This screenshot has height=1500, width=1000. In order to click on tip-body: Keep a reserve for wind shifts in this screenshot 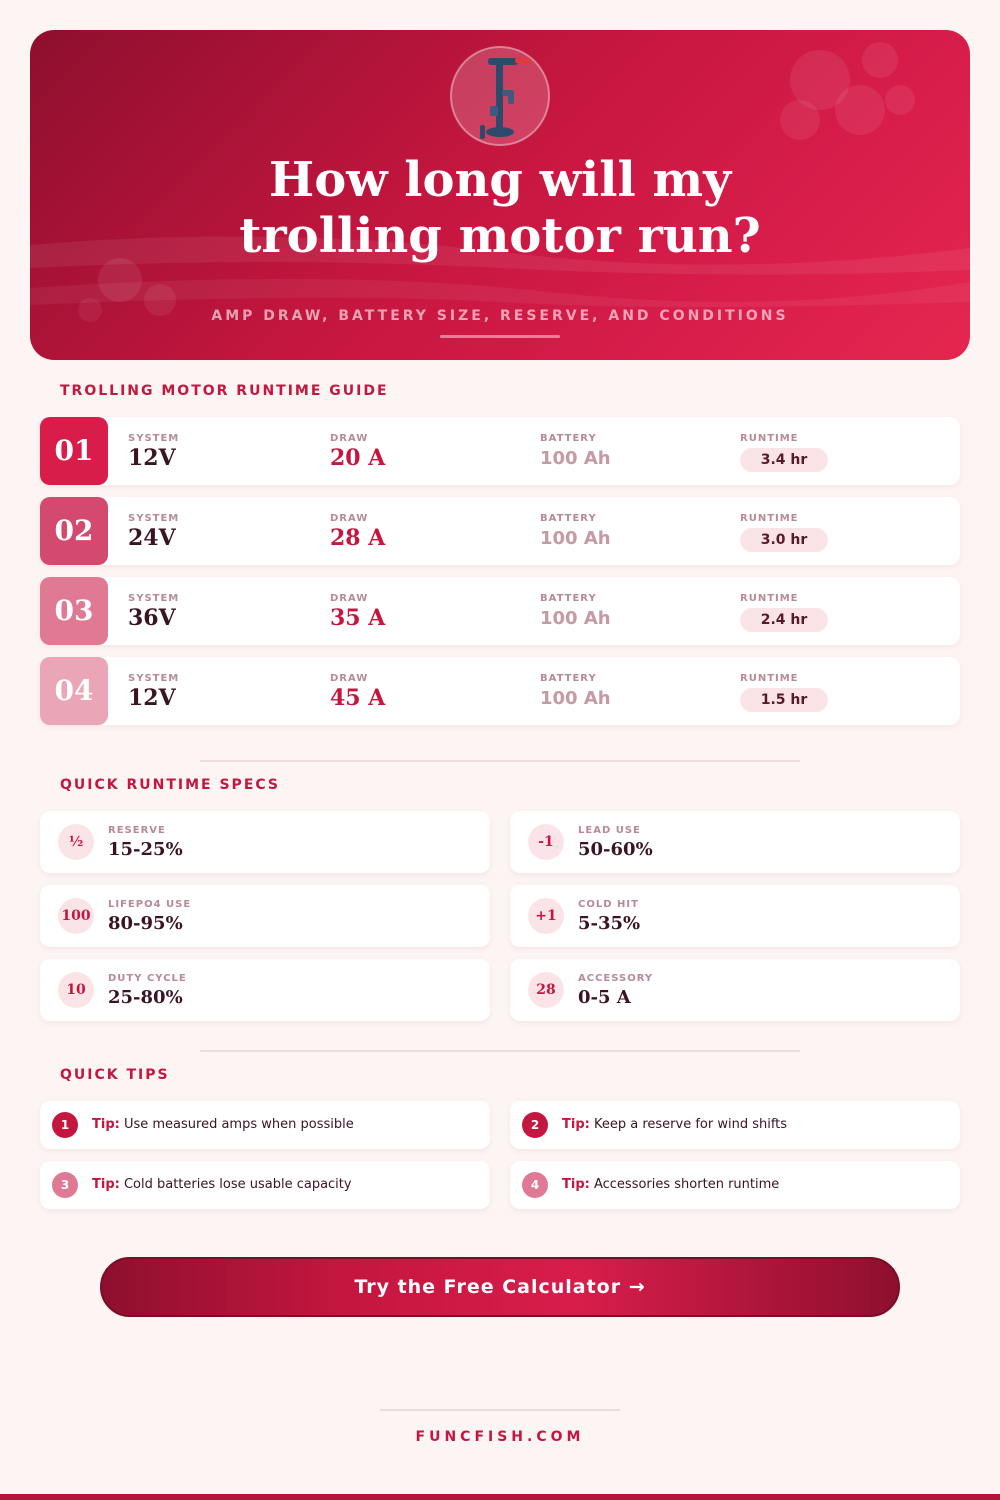, I will do `click(690, 1124)`.